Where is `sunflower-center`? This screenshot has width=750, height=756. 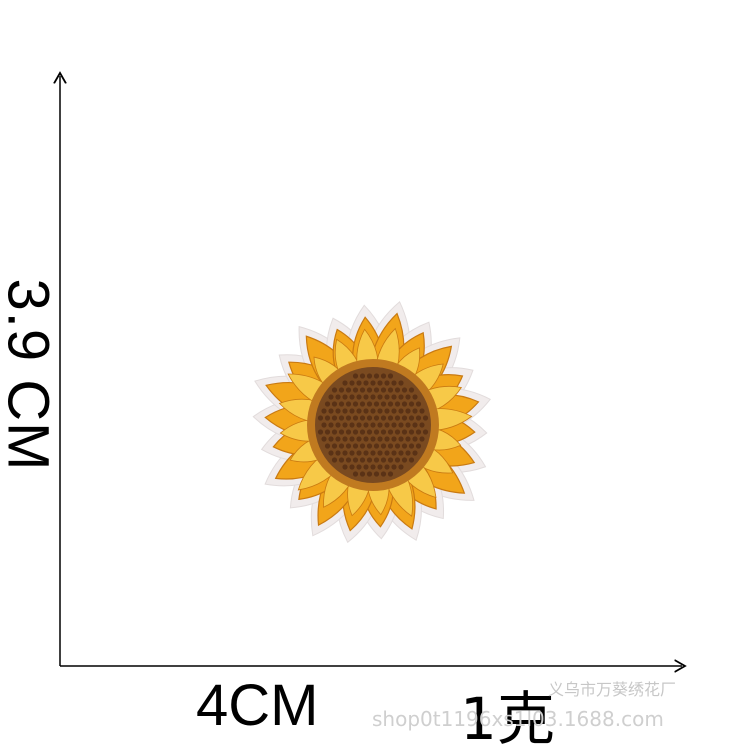
sunflower-center is located at coordinates (373, 425).